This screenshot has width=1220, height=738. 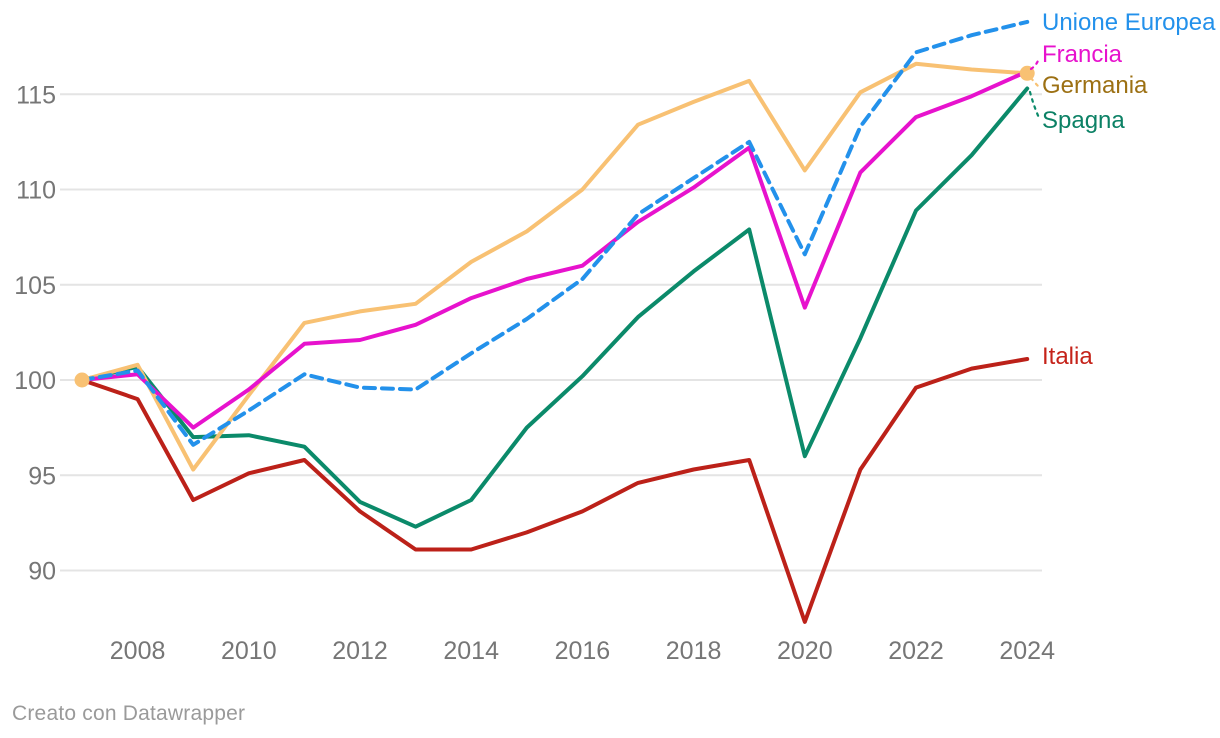 I want to click on x-axis-tick-label: 2008, so click(x=138, y=651).